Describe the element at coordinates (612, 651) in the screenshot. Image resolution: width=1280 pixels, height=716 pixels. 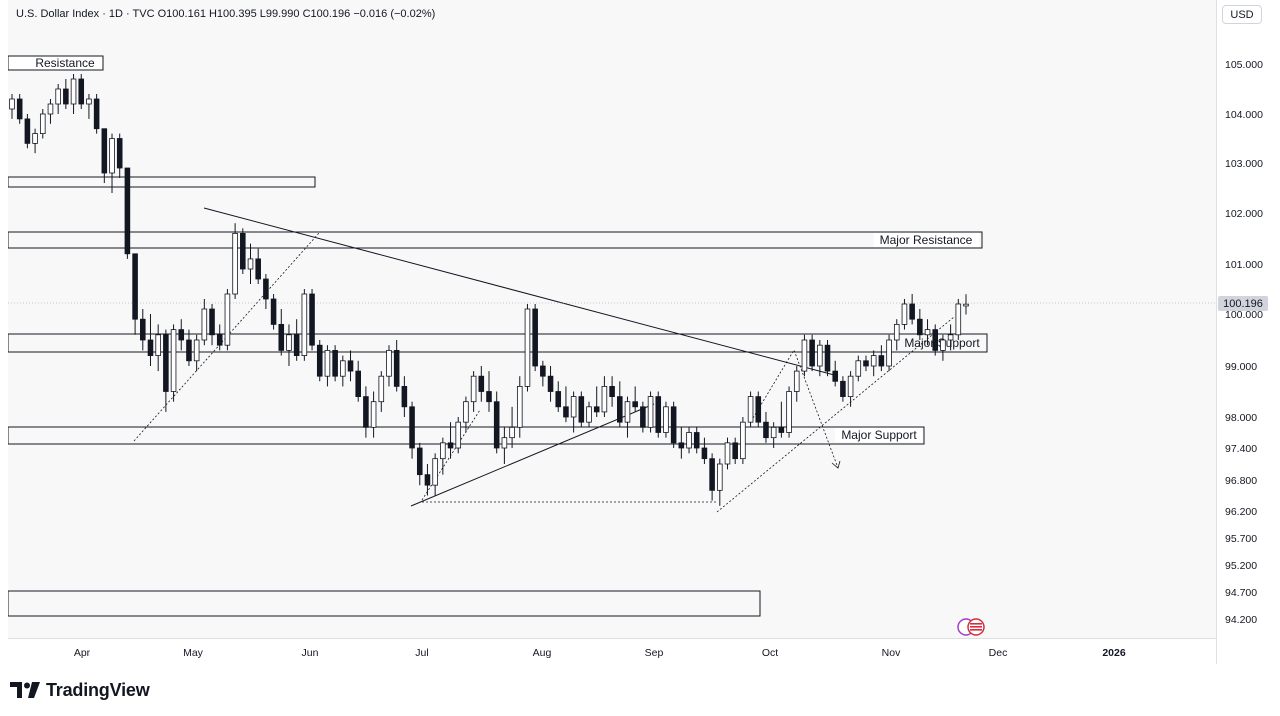
I see `time-scale: Apr May Jun Jul Aug Sep Oct Nov Dec 2026` at that location.